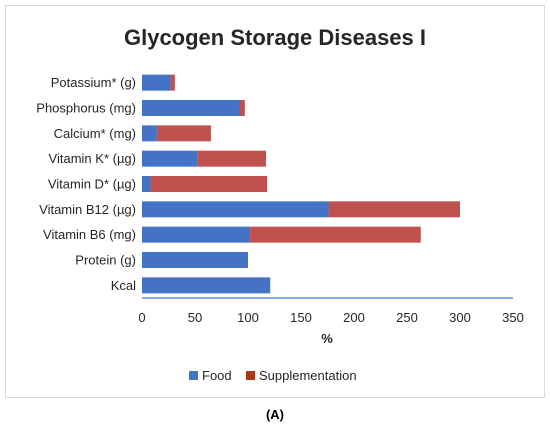  I want to click on category-label: Protein (g), so click(105, 260).